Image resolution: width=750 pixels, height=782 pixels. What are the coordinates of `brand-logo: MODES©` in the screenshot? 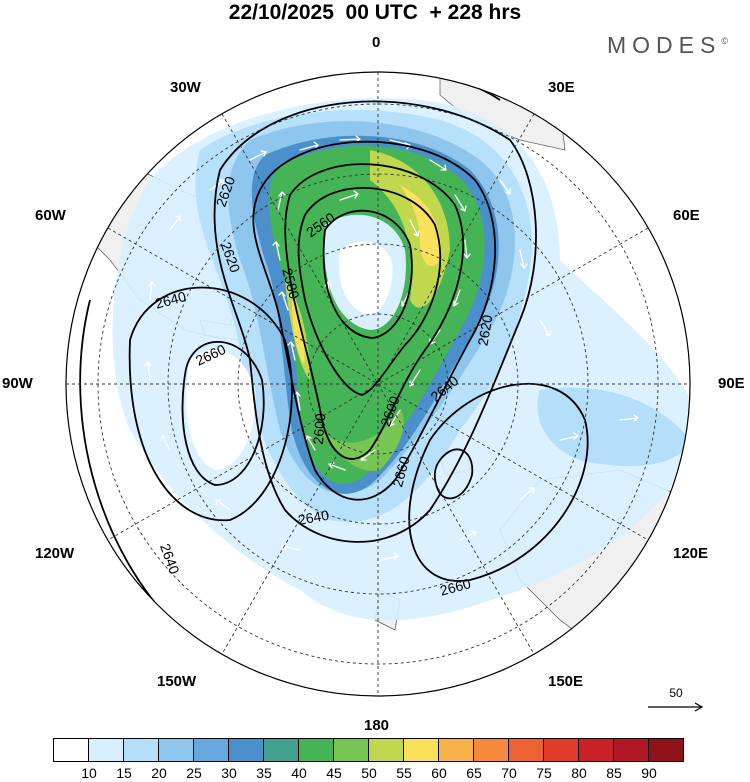 It's located at (667, 45).